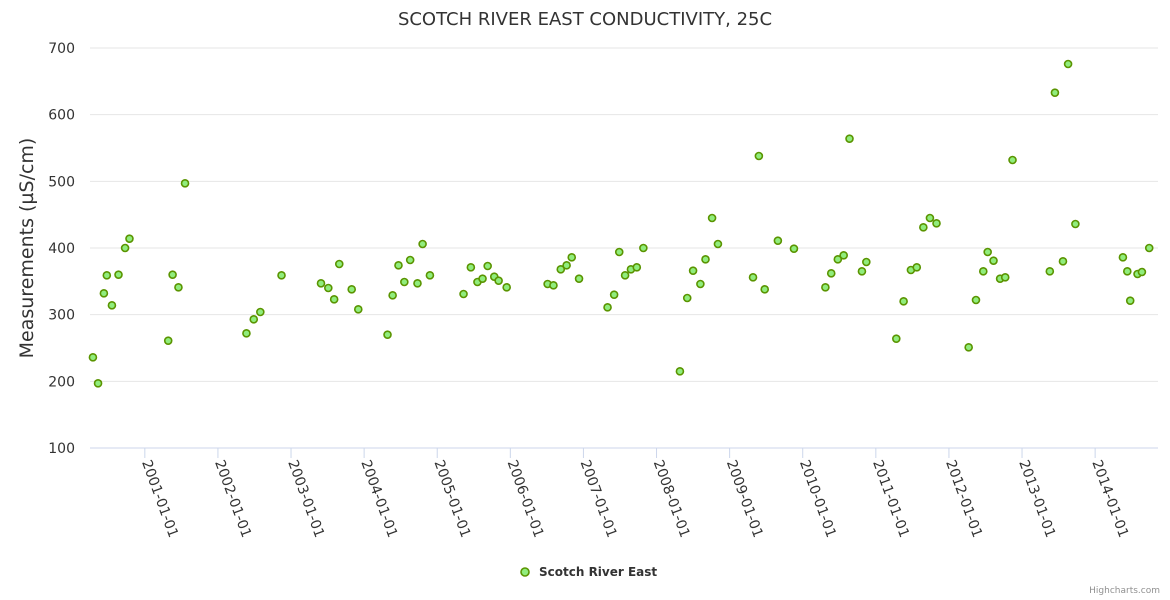  What do you see at coordinates (61, 316) in the screenshot?
I see `y-tick-label: 300` at bounding box center [61, 316].